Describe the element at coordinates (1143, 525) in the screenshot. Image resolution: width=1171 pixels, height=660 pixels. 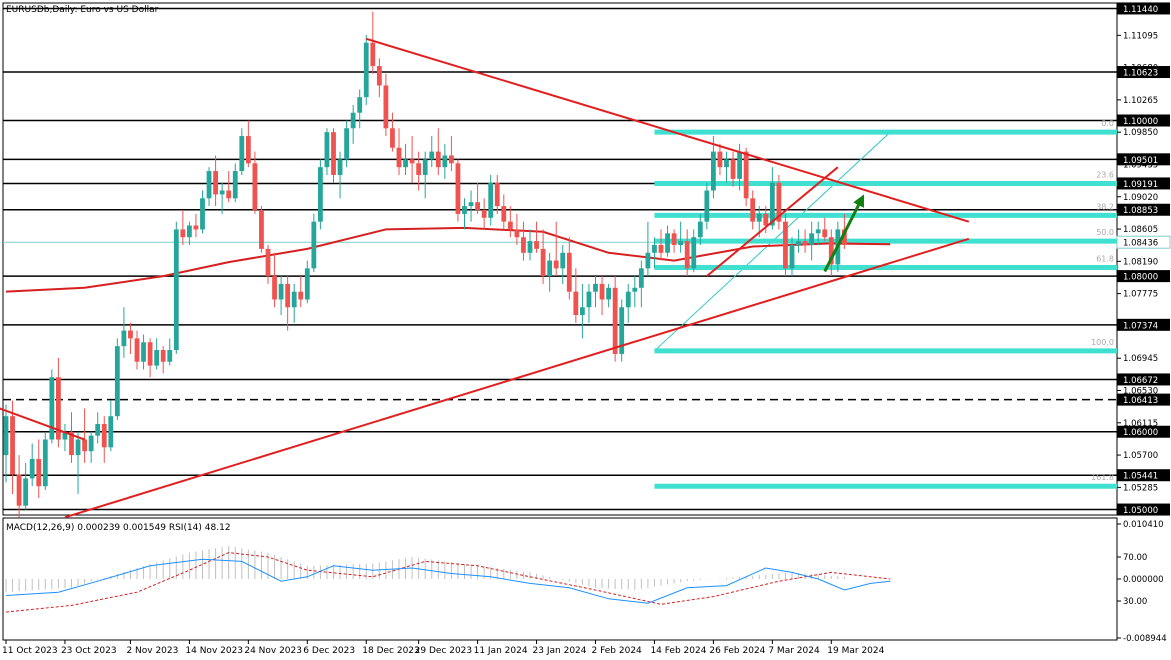
I see `indicator-tick-label: 0.010410` at that location.